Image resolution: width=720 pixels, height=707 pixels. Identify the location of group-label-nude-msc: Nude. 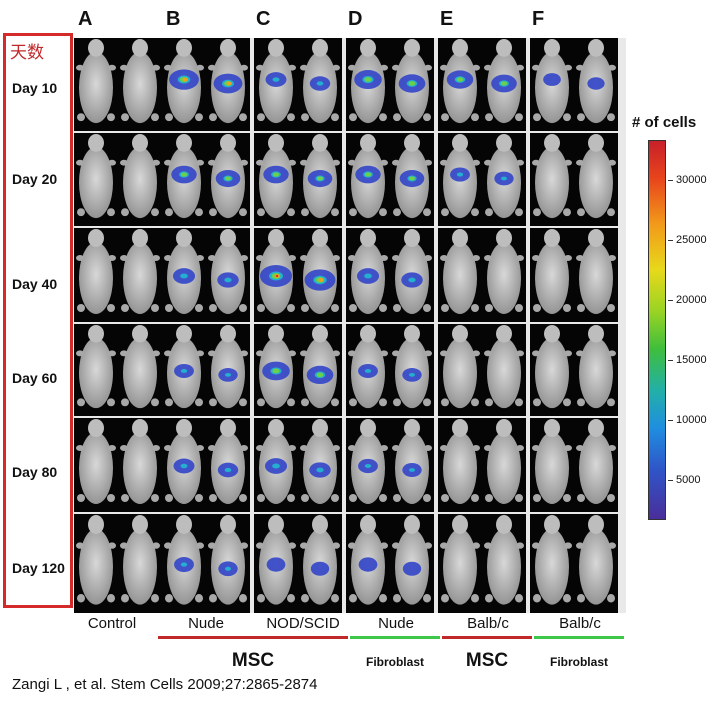
(206, 623).